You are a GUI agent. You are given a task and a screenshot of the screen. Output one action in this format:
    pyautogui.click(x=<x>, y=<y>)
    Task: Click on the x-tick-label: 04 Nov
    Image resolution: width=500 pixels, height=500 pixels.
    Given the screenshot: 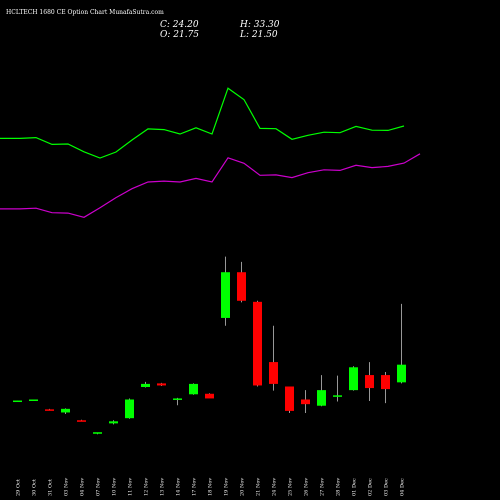 What is the action you would take?
    pyautogui.click(x=83, y=487)
    